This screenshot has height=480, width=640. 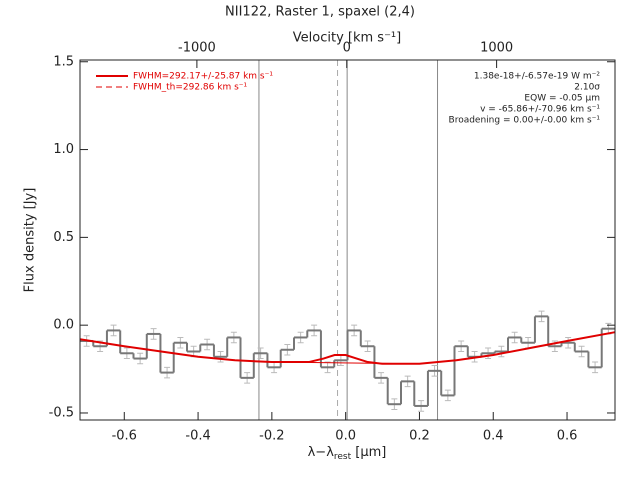 What do you see at coordinates (525, 121) in the screenshot?
I see `annotation: Broadening = 0.00+/-0.00 km s⁻¹` at bounding box center [525, 121].